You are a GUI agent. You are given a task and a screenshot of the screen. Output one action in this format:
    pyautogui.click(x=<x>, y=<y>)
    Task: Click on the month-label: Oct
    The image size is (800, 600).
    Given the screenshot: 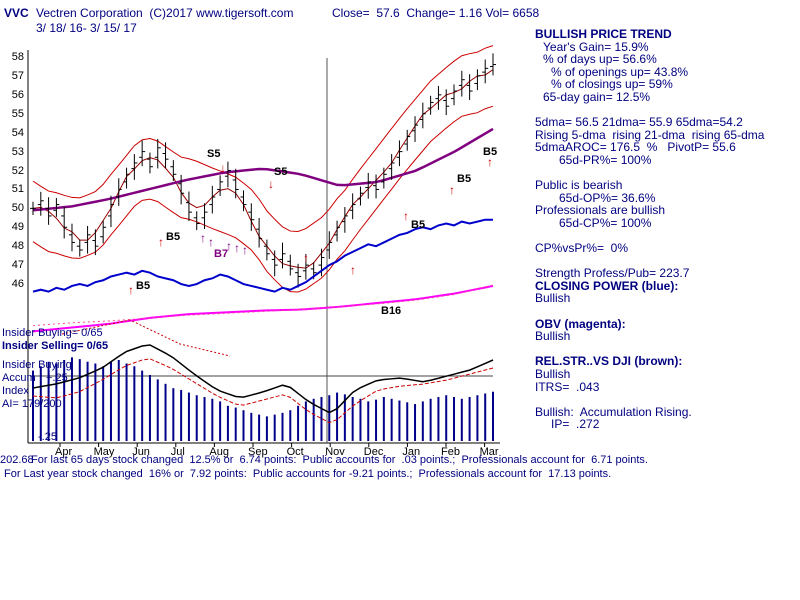 What is the action you would take?
    pyautogui.click(x=295, y=452)
    